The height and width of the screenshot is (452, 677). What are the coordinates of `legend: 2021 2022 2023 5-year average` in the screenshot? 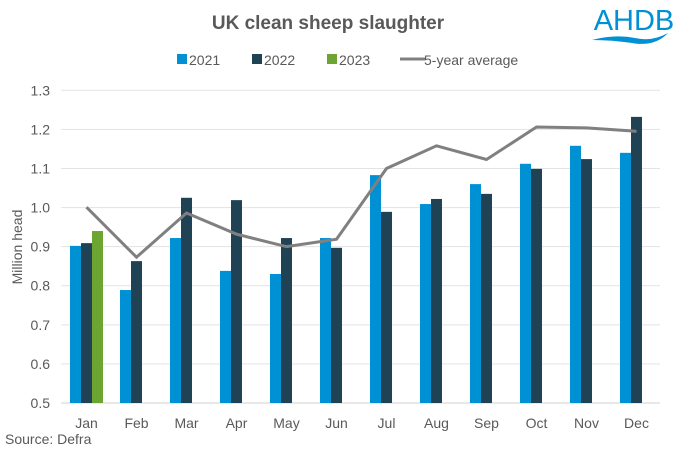 It's located at (347, 60).